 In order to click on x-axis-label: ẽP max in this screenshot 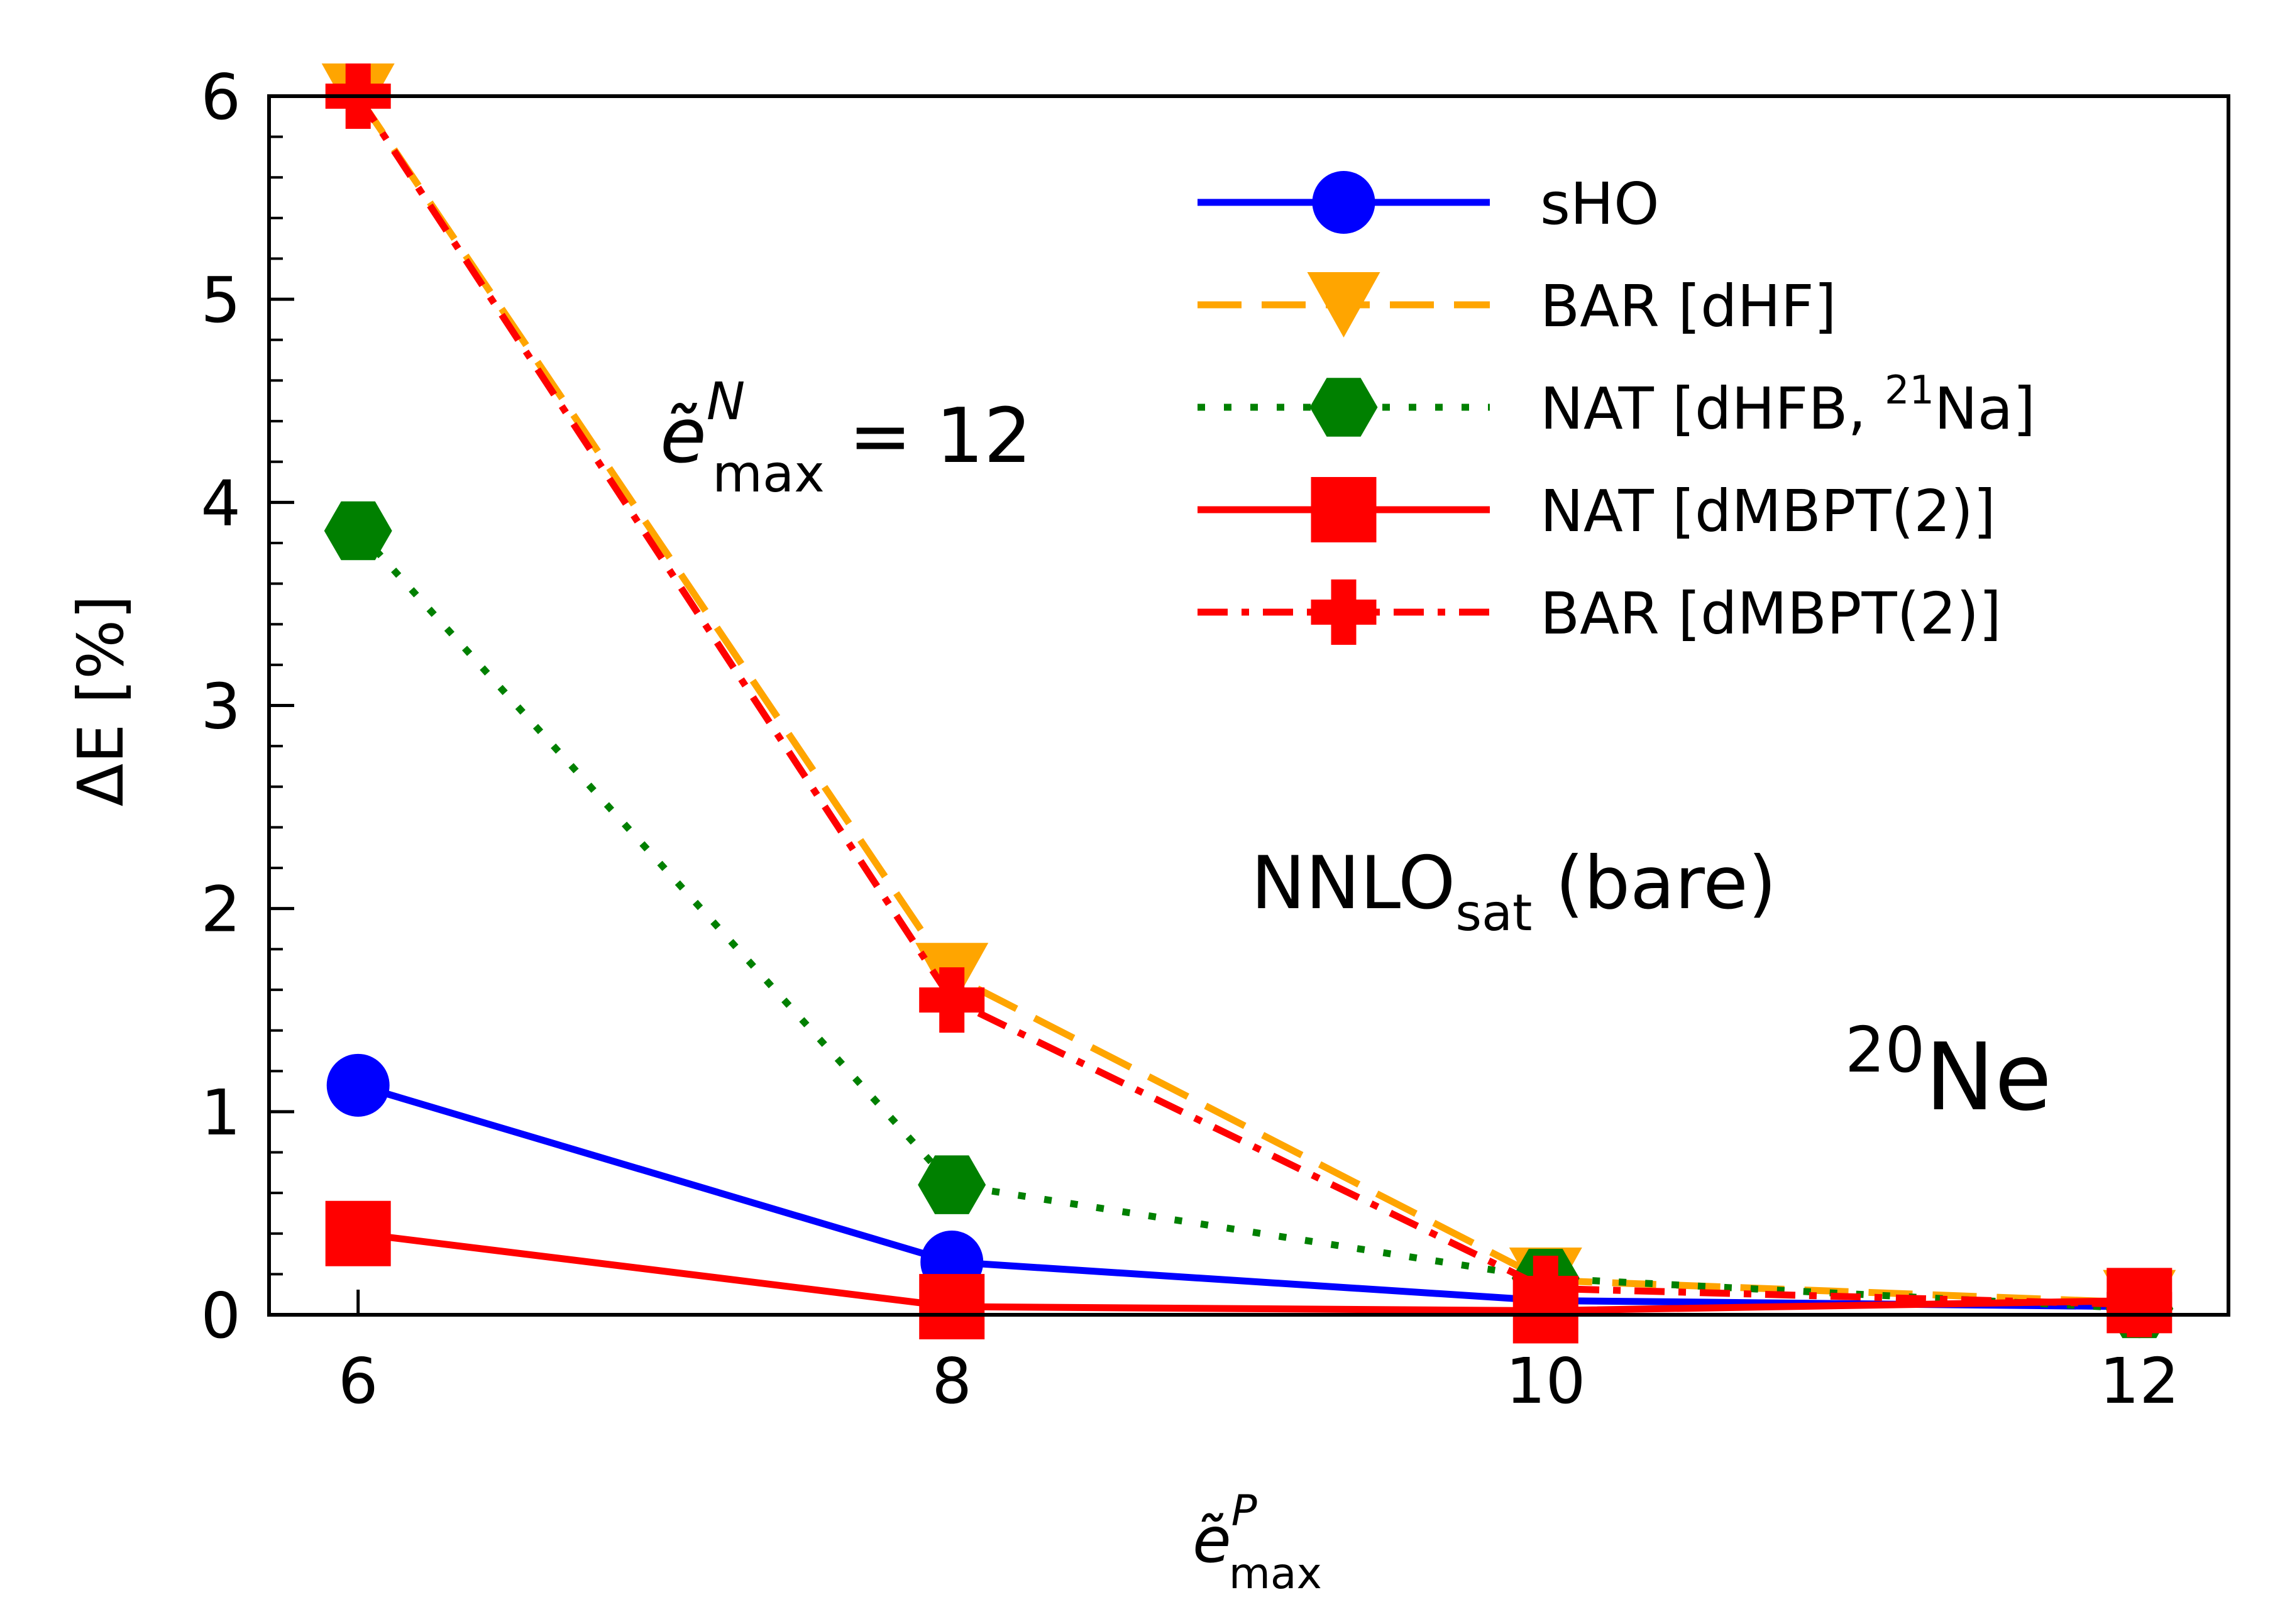, I will do `click(1257, 1543)`.